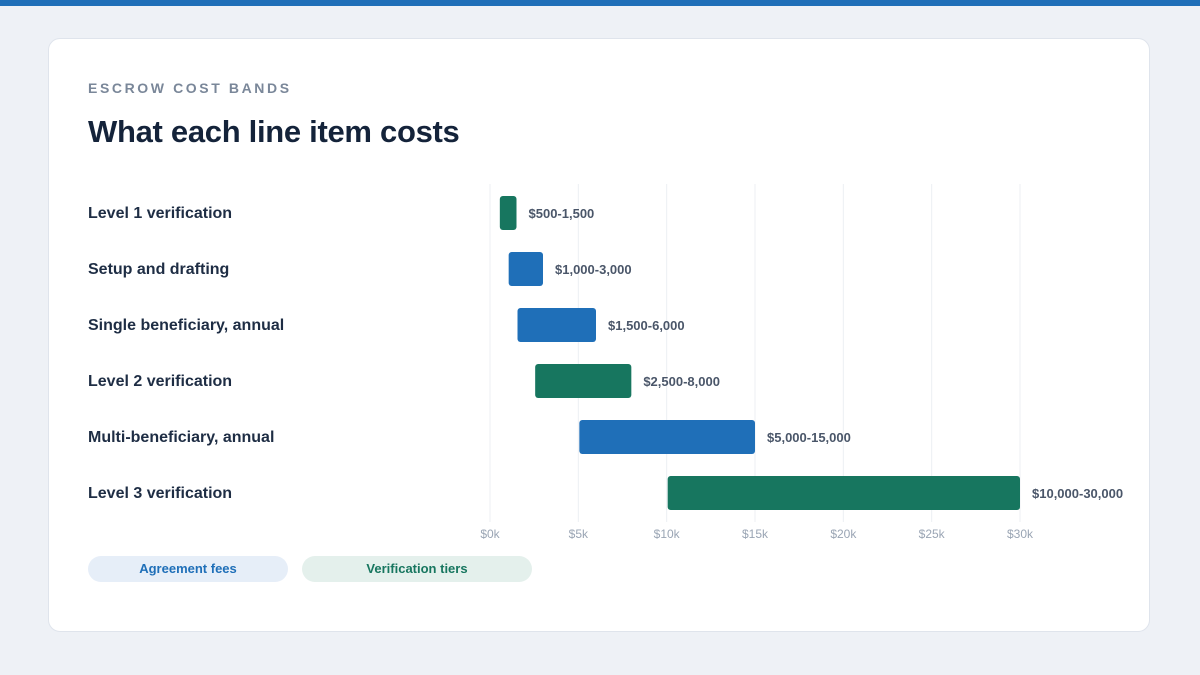 Image resolution: width=1200 pixels, height=675 pixels. I want to click on row-label: Single beneficiary, annual, so click(186, 325).